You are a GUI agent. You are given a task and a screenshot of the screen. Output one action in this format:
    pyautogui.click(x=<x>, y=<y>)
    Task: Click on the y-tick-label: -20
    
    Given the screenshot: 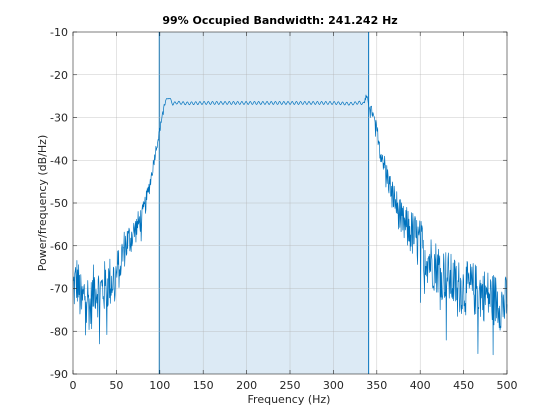 What is the action you would take?
    pyautogui.click(x=59, y=75)
    